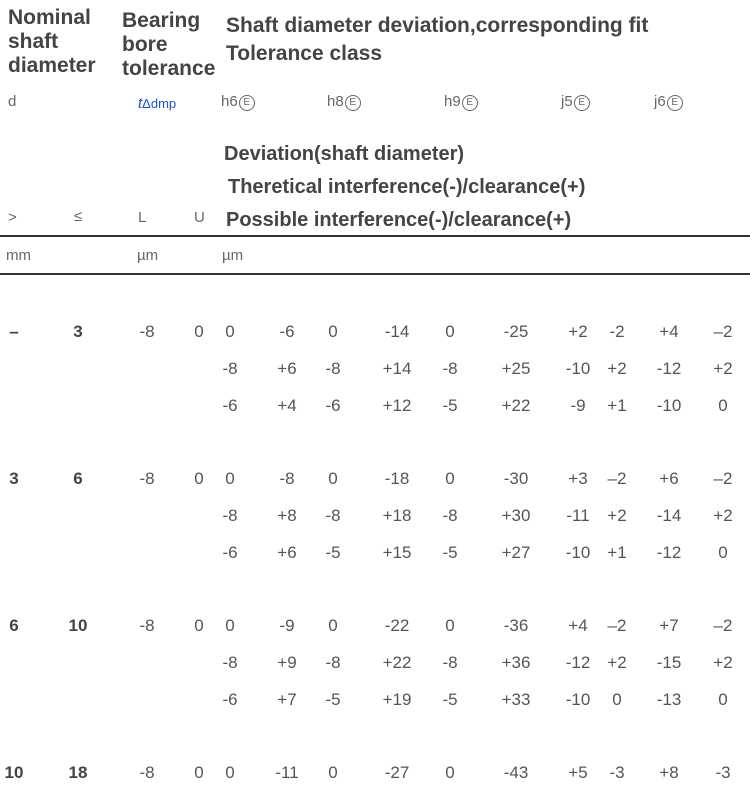 The image size is (750, 801). What do you see at coordinates (669, 478) in the screenshot?
I see `table-cell: +6` at bounding box center [669, 478].